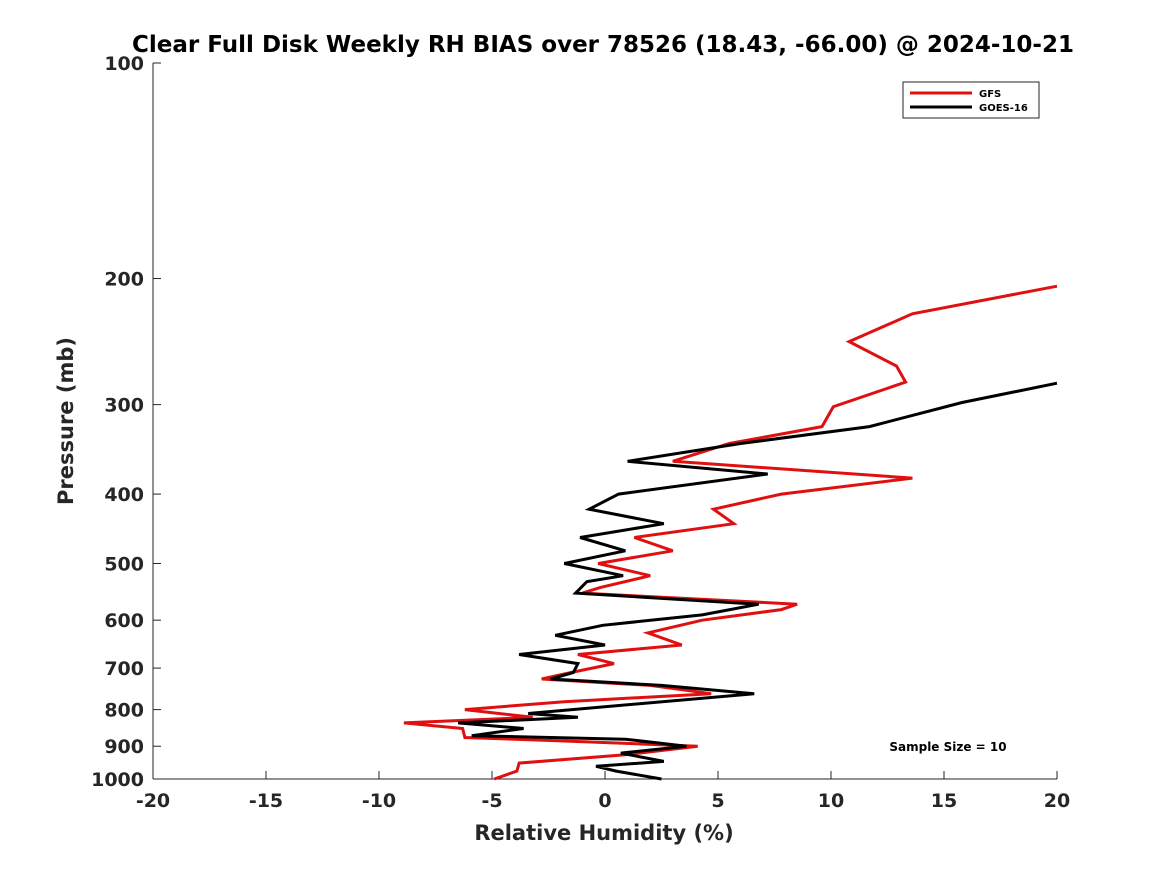 The width and height of the screenshot is (1167, 875). Describe the element at coordinates (944, 801) in the screenshot. I see `x-tick-label: 15` at that location.